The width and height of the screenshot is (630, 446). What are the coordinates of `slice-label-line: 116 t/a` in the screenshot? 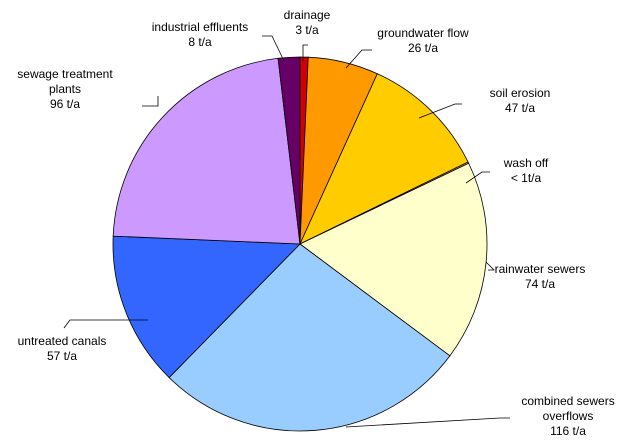 It's located at (568, 431).